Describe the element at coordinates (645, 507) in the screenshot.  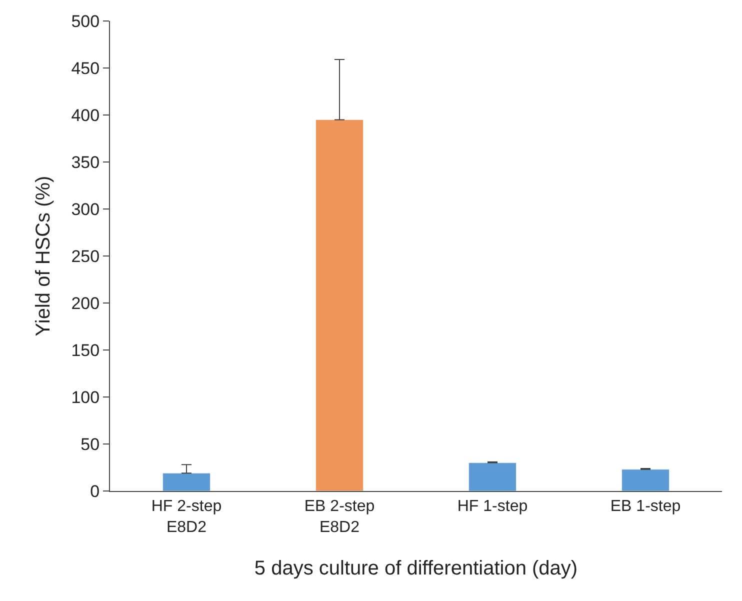
I see `x-tick-label: EB 1-step` at that location.